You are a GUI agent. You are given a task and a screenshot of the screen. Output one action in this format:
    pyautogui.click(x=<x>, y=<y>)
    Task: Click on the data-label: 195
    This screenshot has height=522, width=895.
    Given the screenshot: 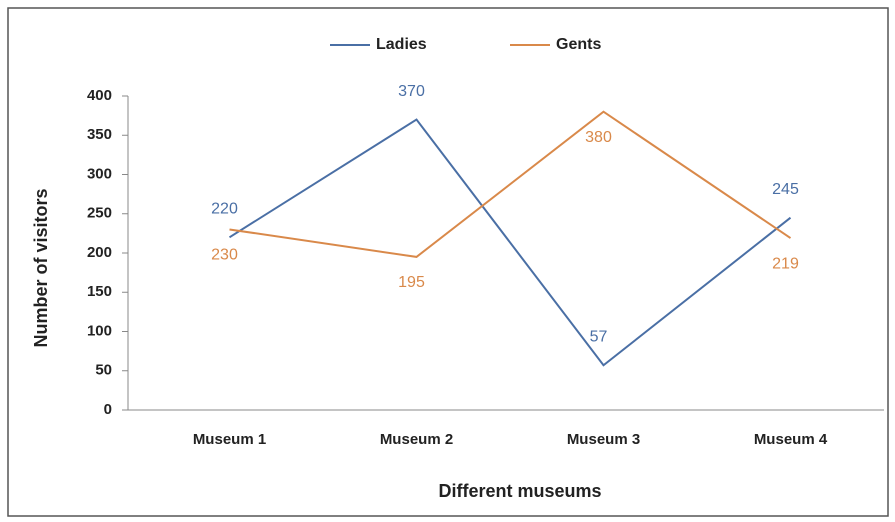 What is the action you would take?
    pyautogui.click(x=411, y=282)
    